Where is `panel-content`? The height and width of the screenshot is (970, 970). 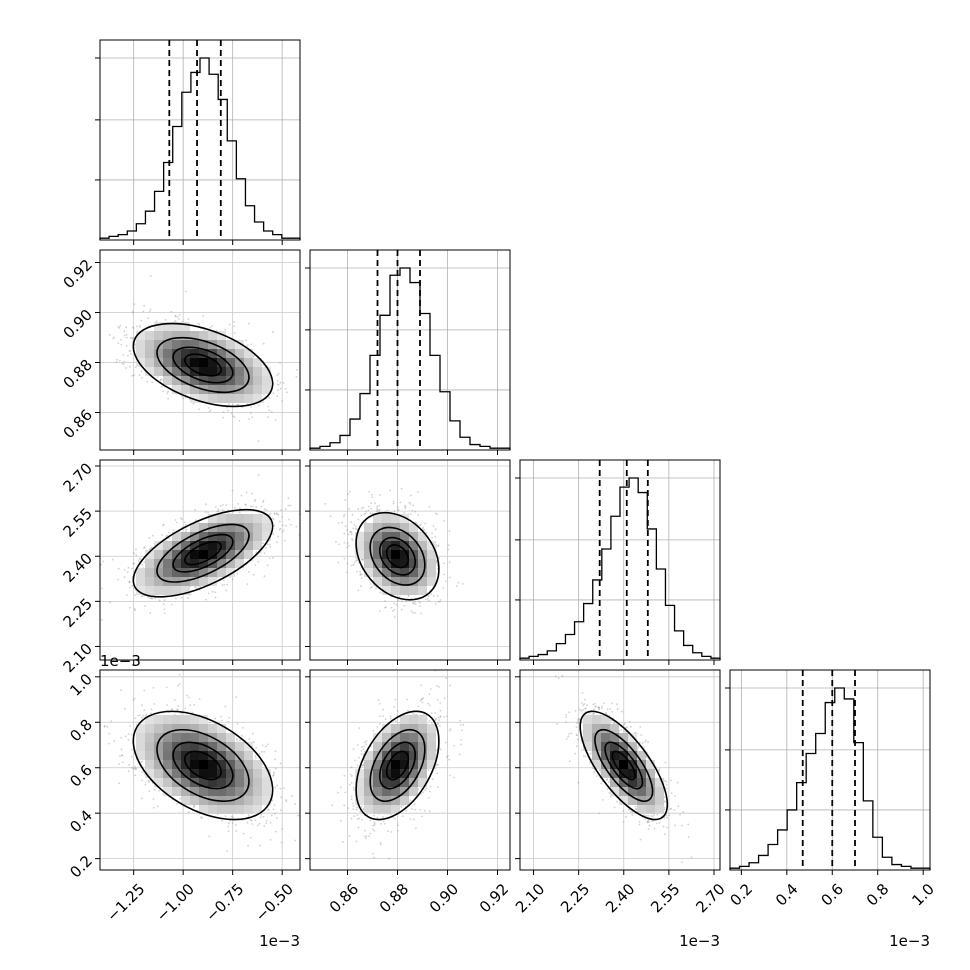
panel-content is located at coordinates (200, 770).